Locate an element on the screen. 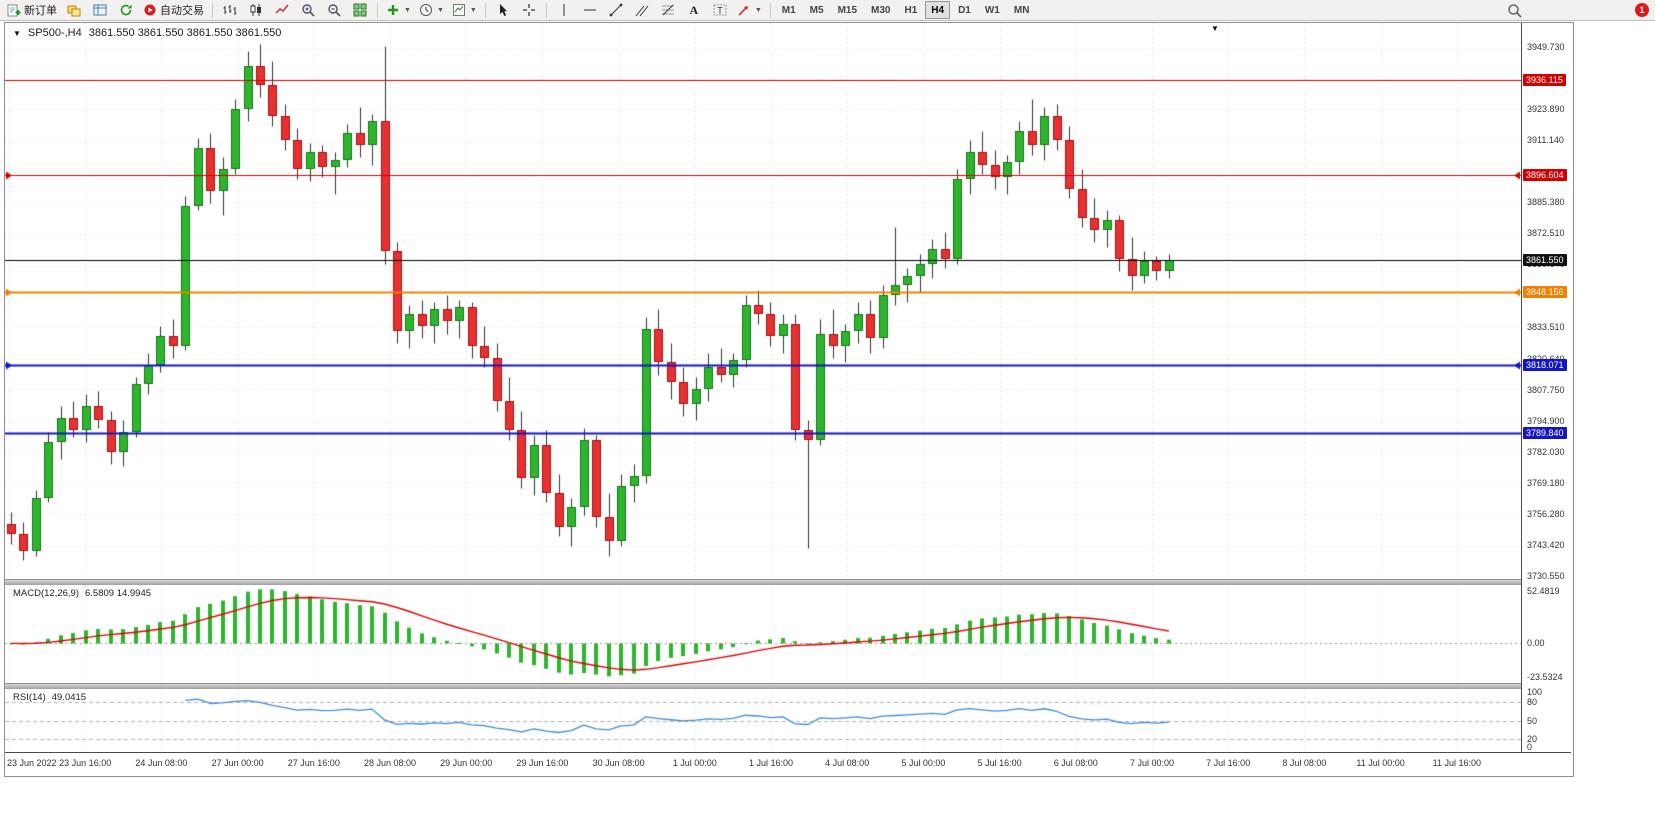  time-label: 5 Jul 16:00 is located at coordinates (999, 763).